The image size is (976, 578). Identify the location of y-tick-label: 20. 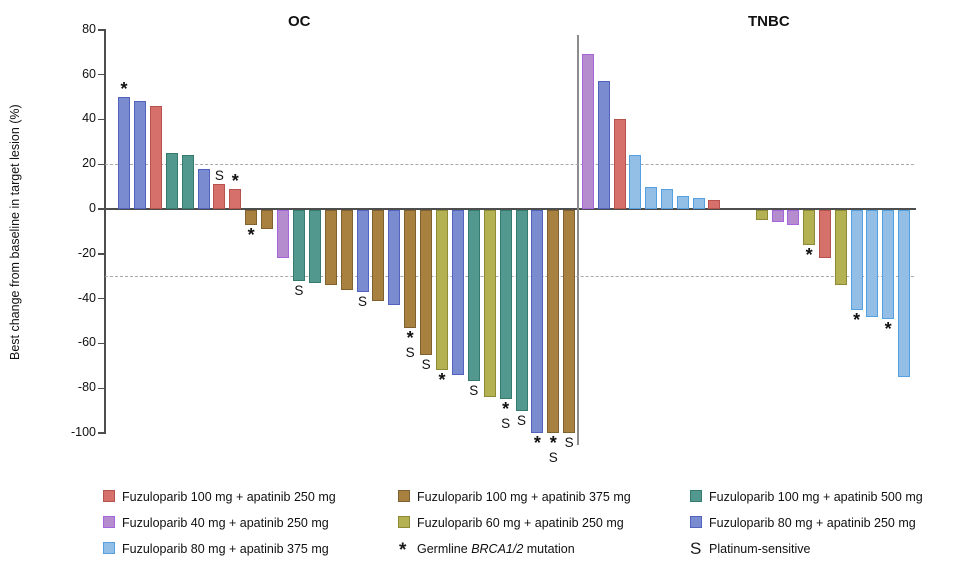
(89, 163).